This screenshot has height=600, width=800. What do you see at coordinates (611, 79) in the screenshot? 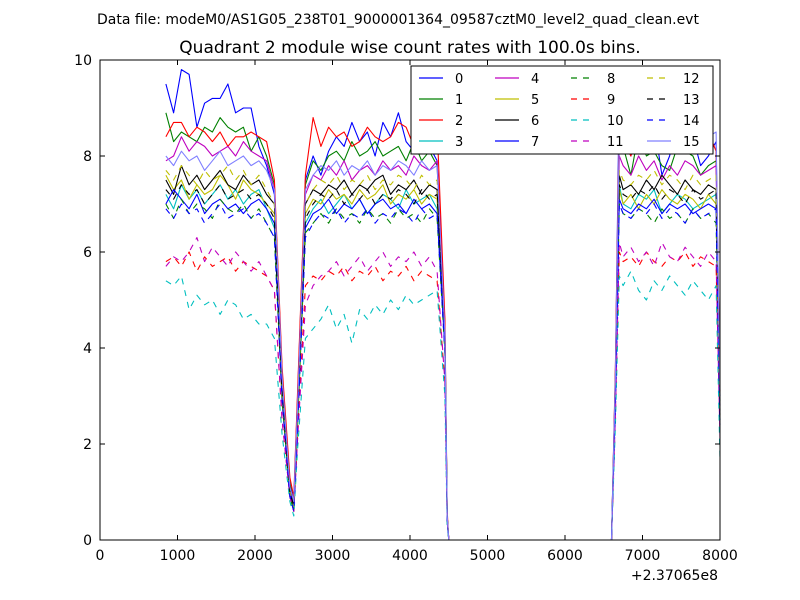
I see `legend-label: 8` at bounding box center [611, 79].